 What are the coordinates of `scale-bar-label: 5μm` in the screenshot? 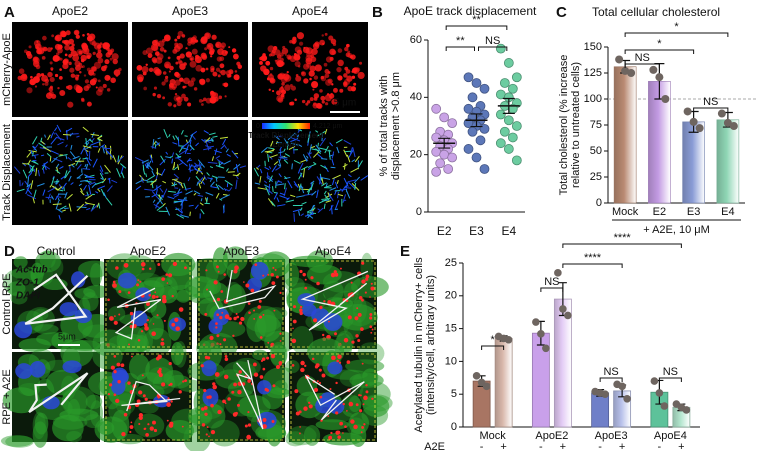 It's located at (67, 336).